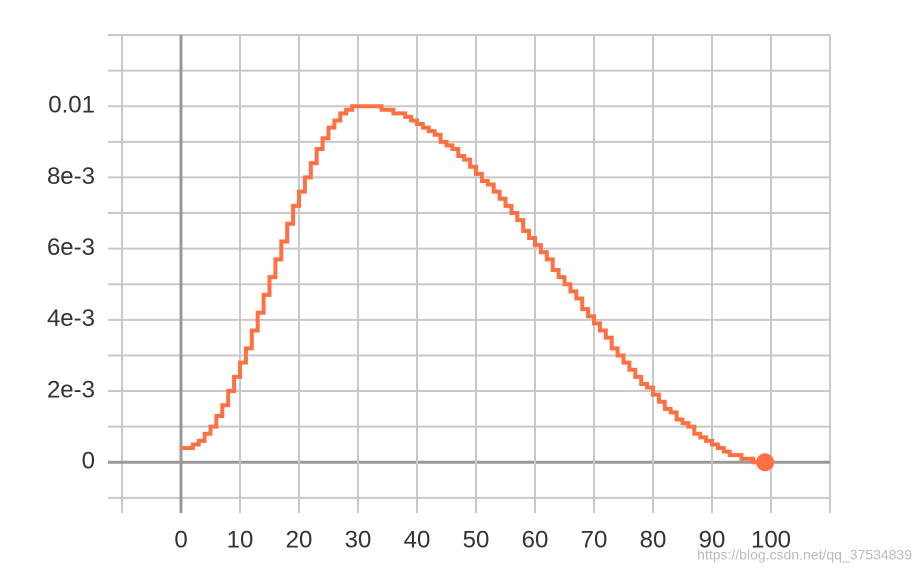  I want to click on y-tick-label: 4e-3, so click(71, 318).